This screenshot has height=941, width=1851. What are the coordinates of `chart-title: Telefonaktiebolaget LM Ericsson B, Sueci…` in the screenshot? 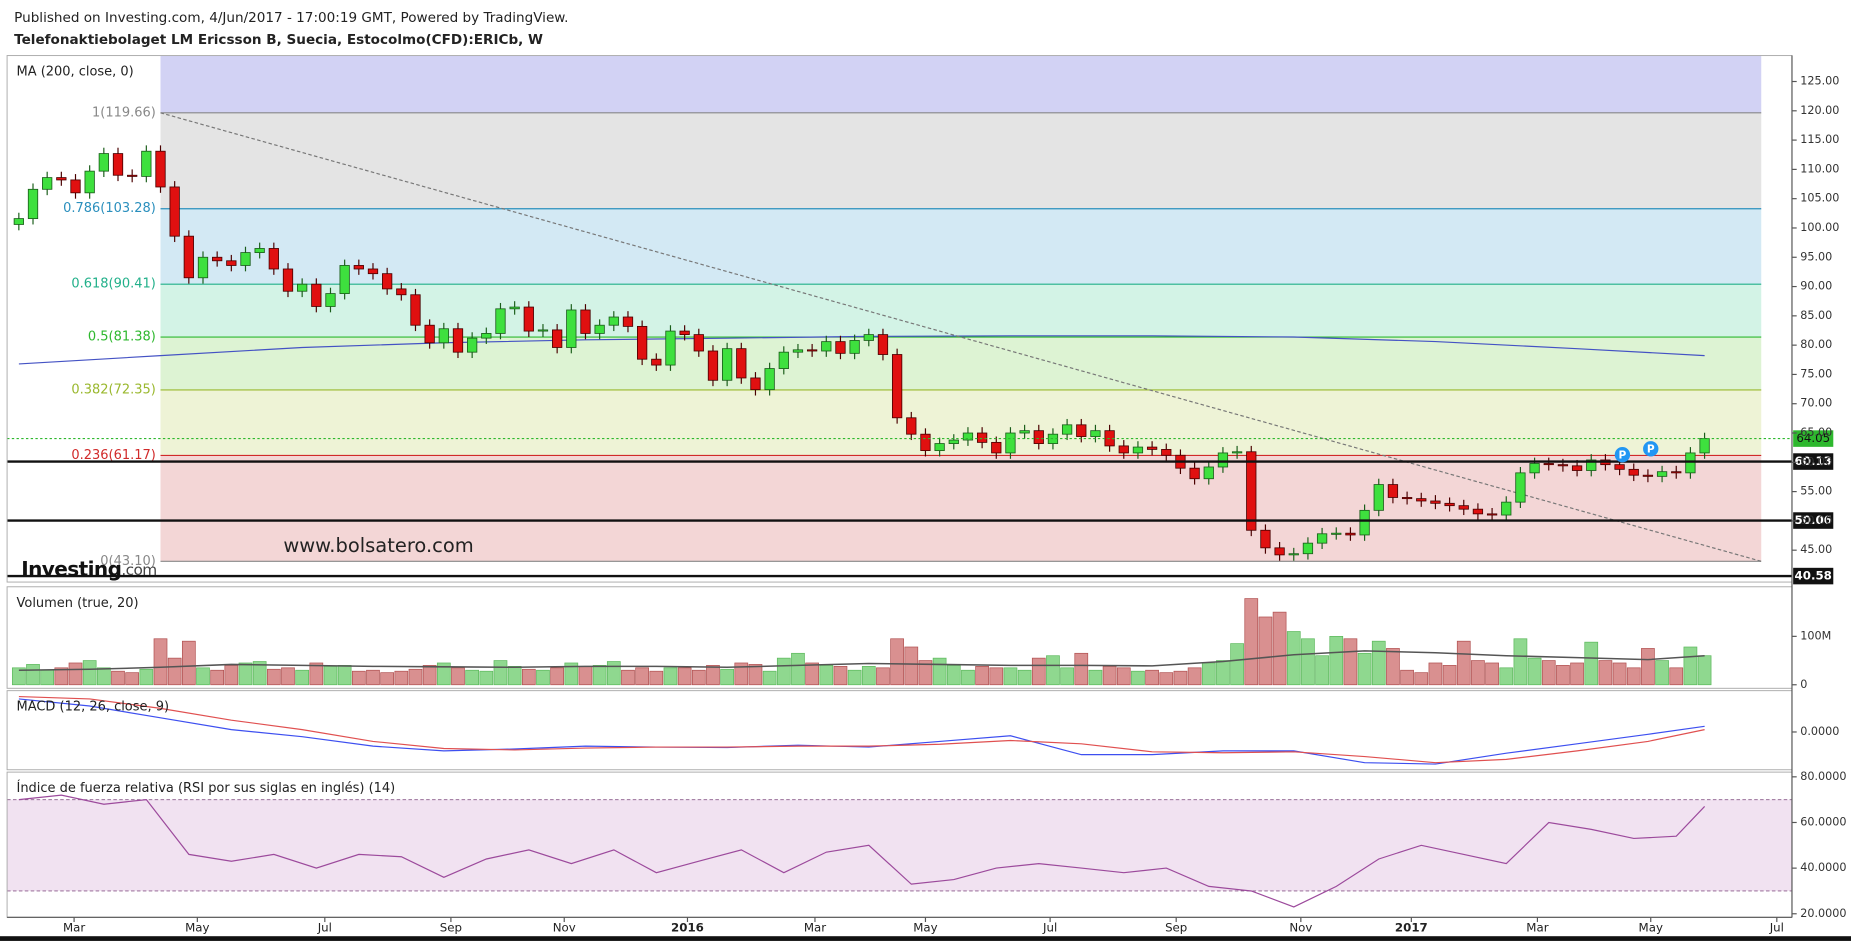 It's located at (278, 40).